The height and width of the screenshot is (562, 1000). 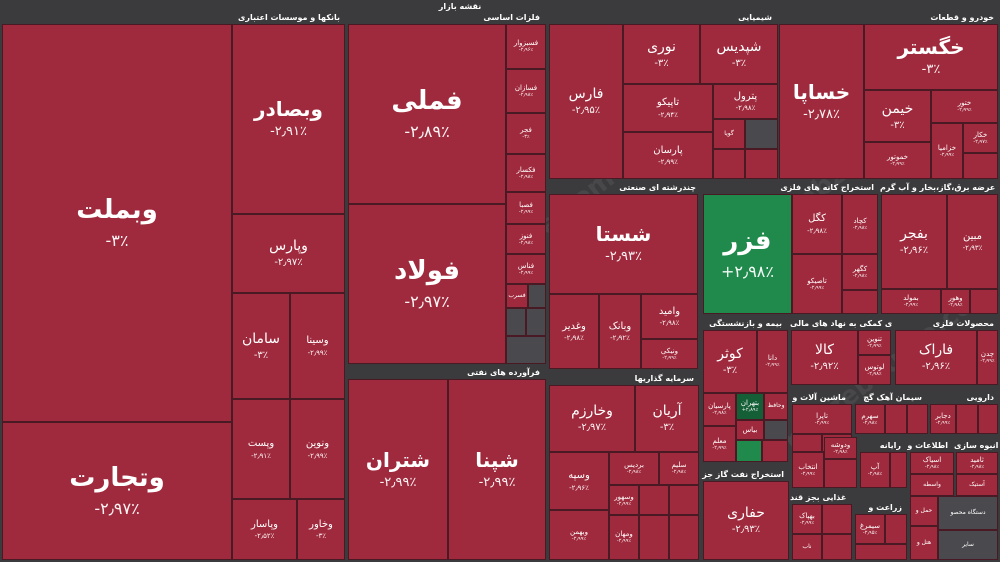 I want to click on tile-tamid: ثامید -۲٫۹۸٪, so click(x=977, y=463).